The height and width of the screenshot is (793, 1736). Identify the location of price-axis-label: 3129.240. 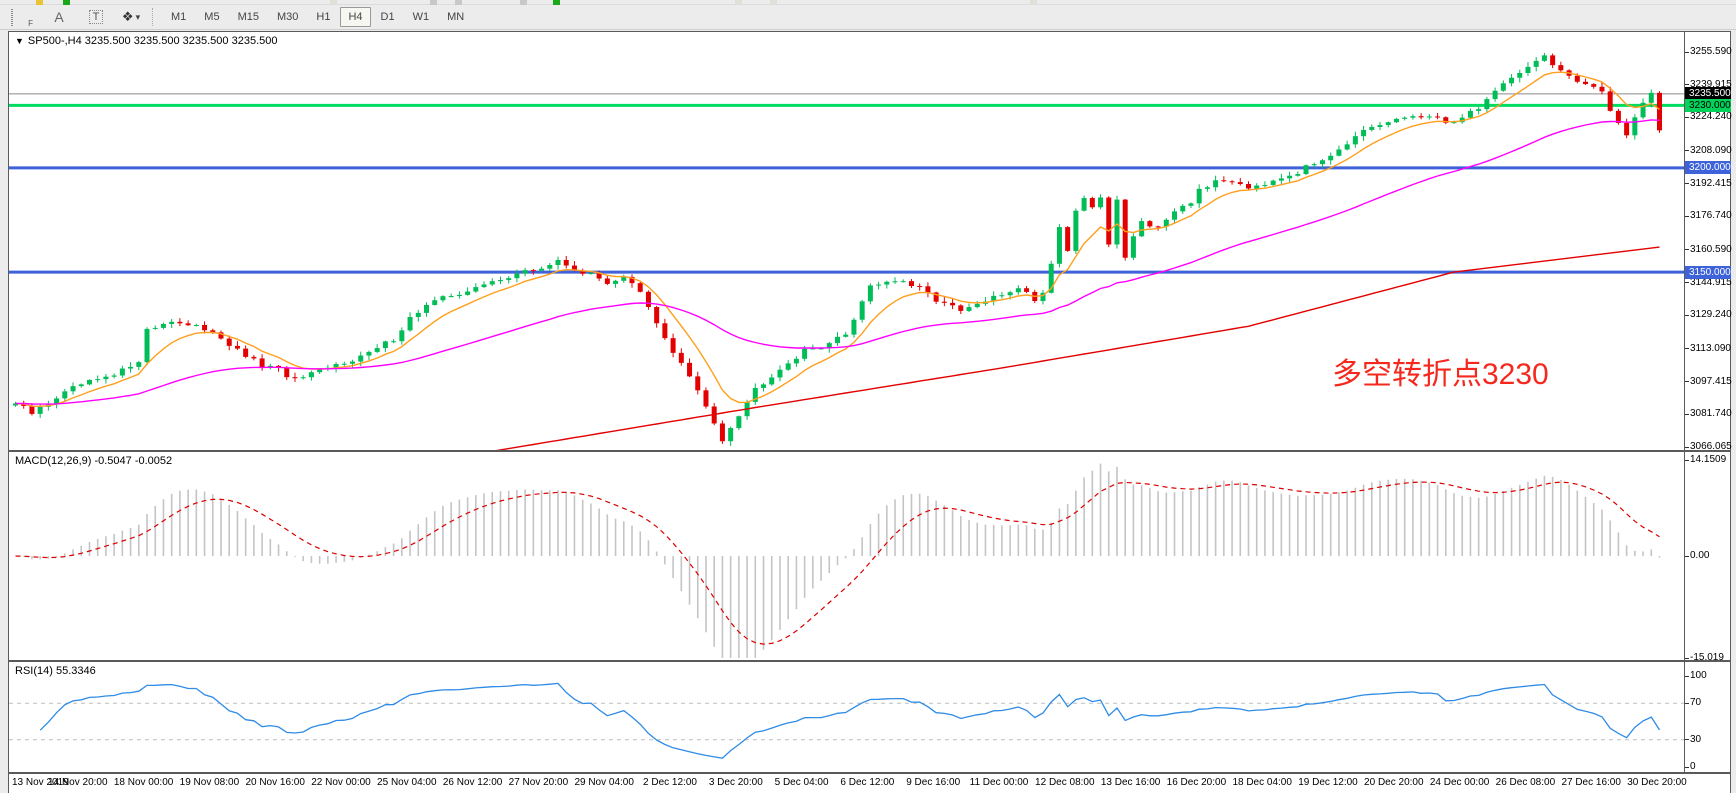
(1711, 315).